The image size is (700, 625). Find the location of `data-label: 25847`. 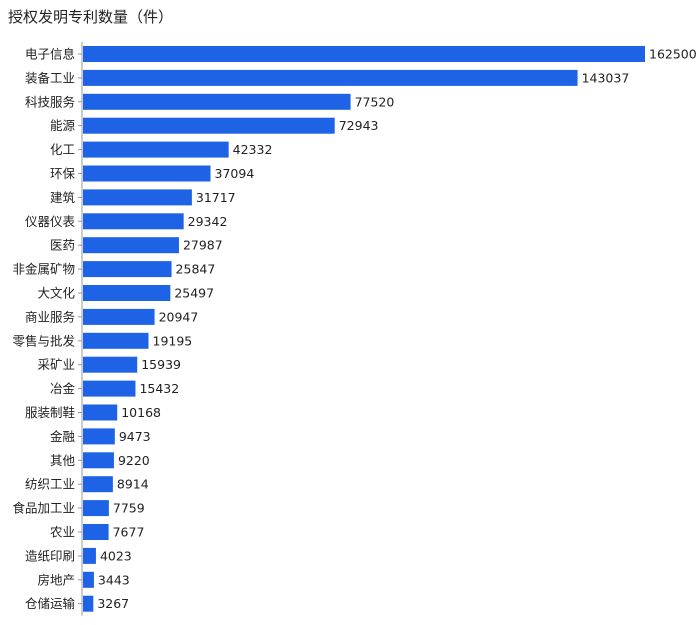

data-label: 25847 is located at coordinates (196, 269).